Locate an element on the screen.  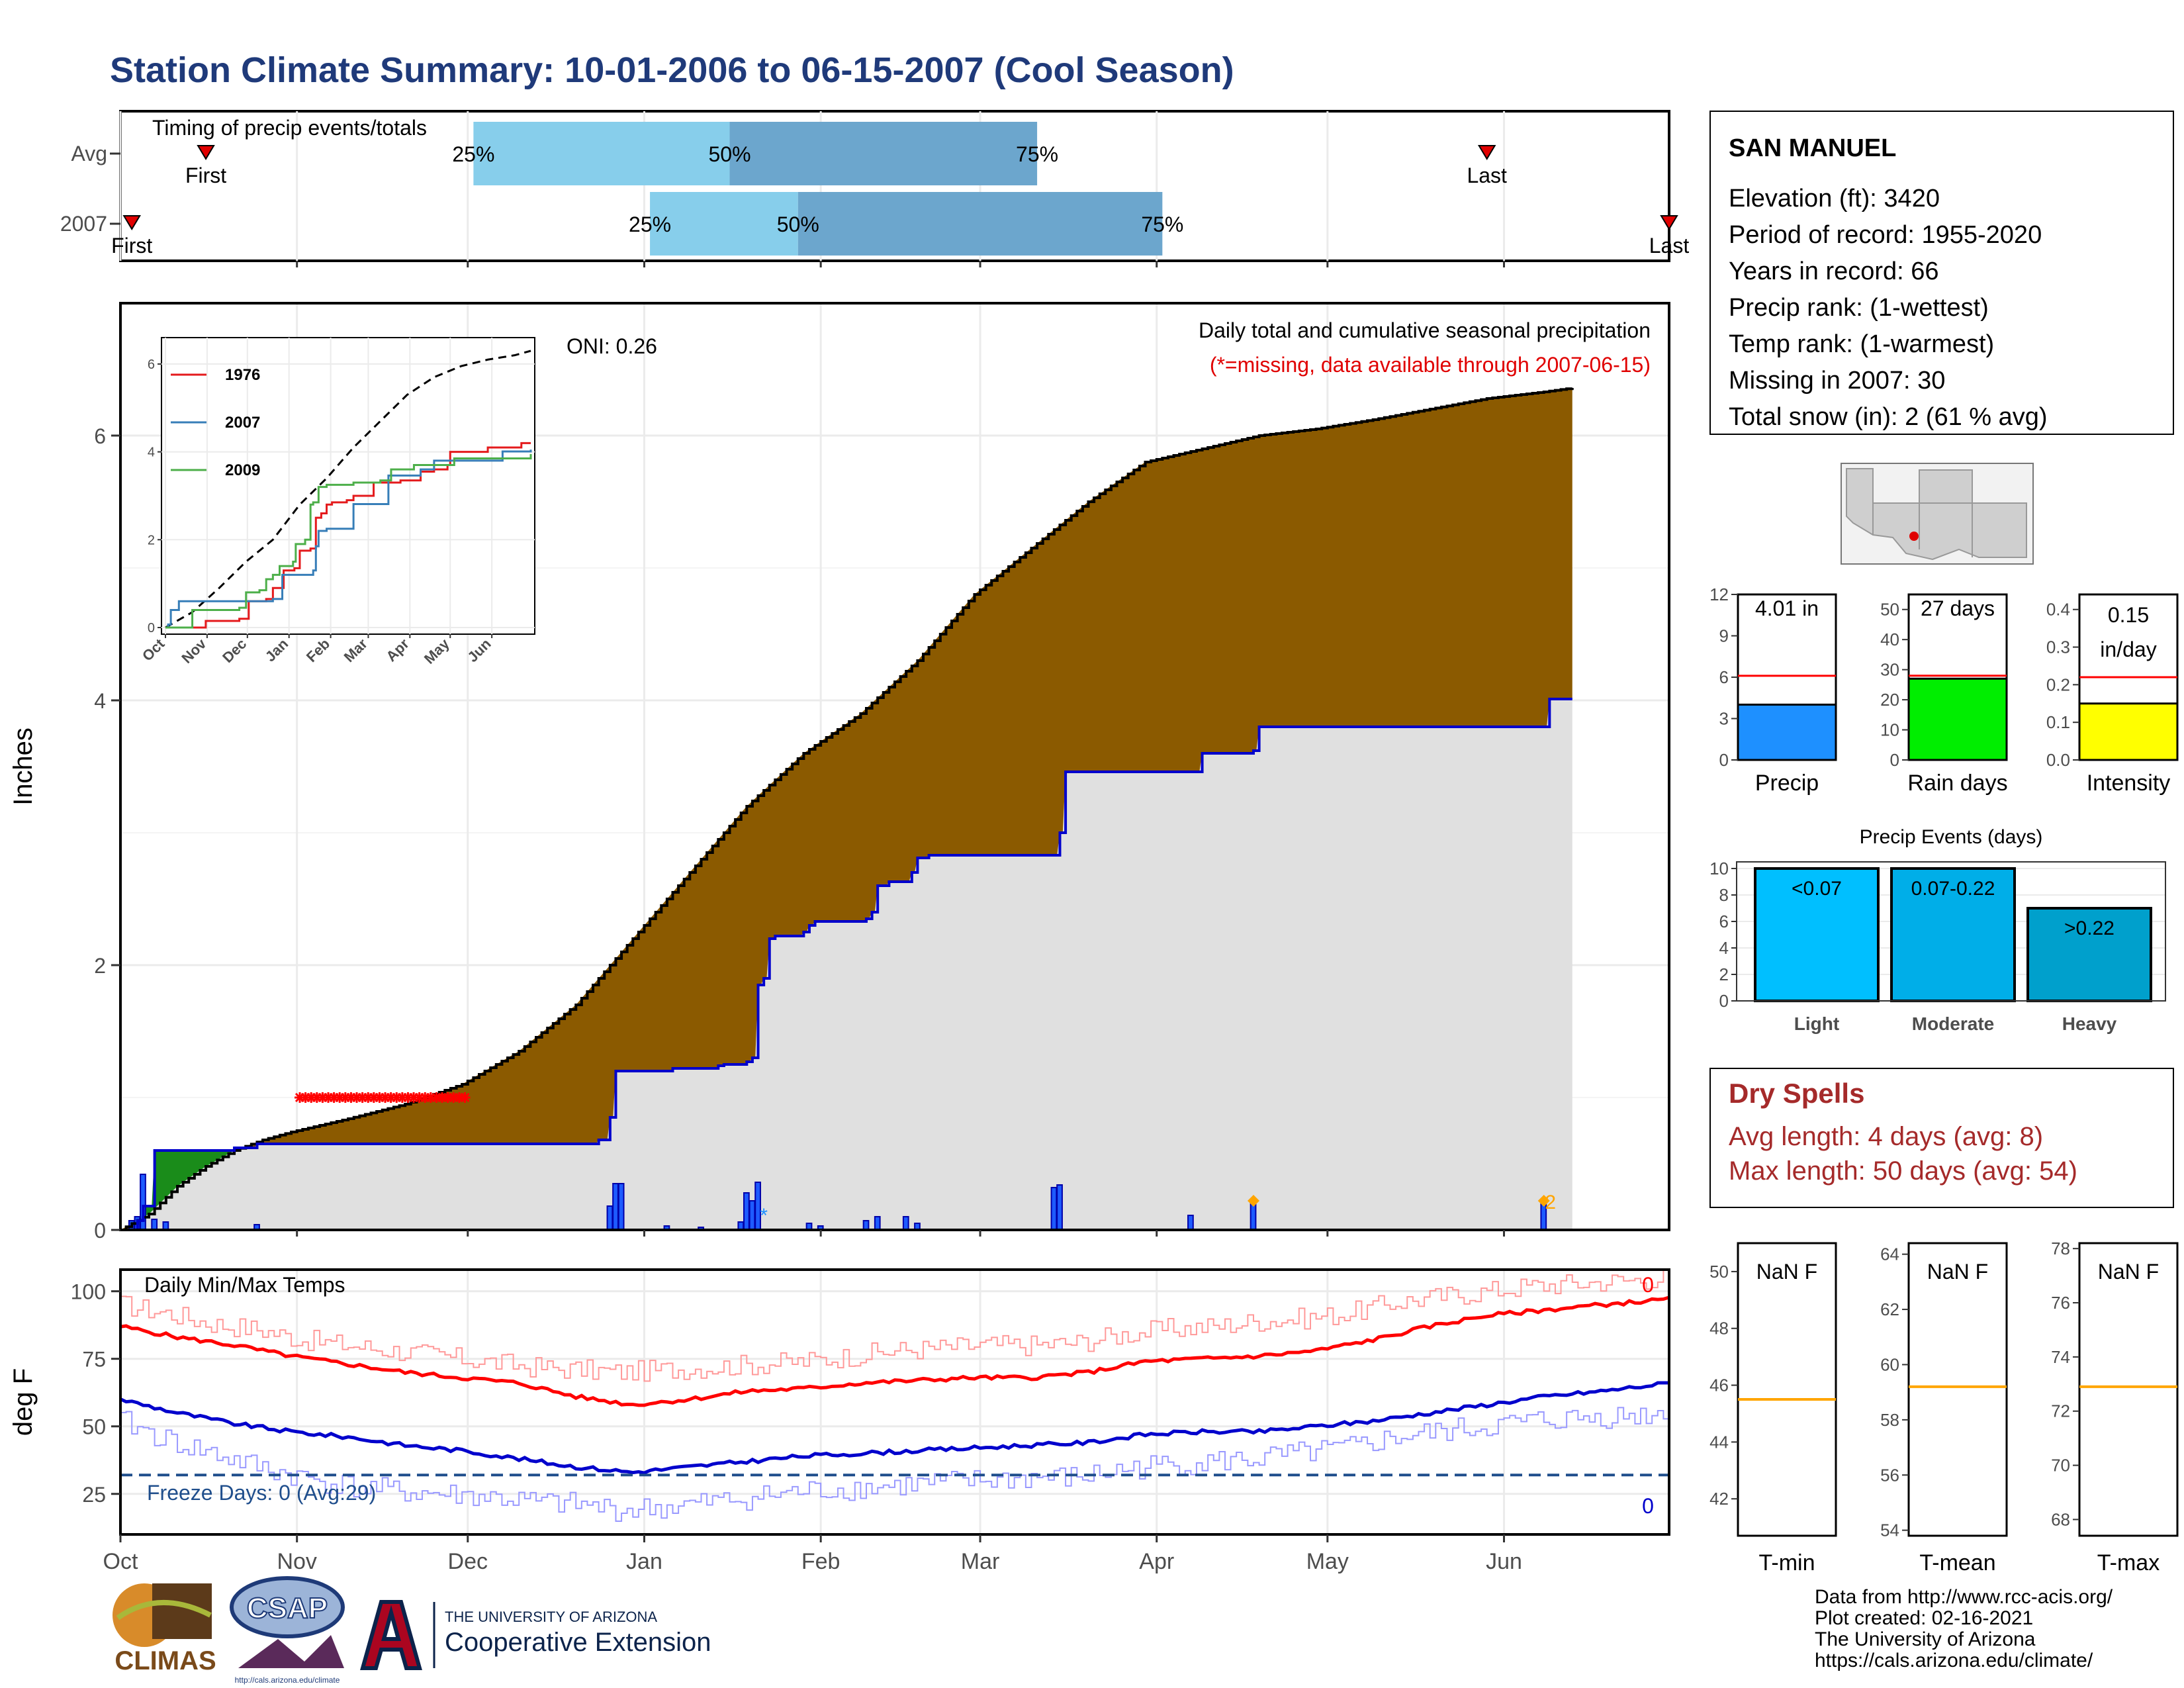
events-tick-label: 6 is located at coordinates (1724, 921).